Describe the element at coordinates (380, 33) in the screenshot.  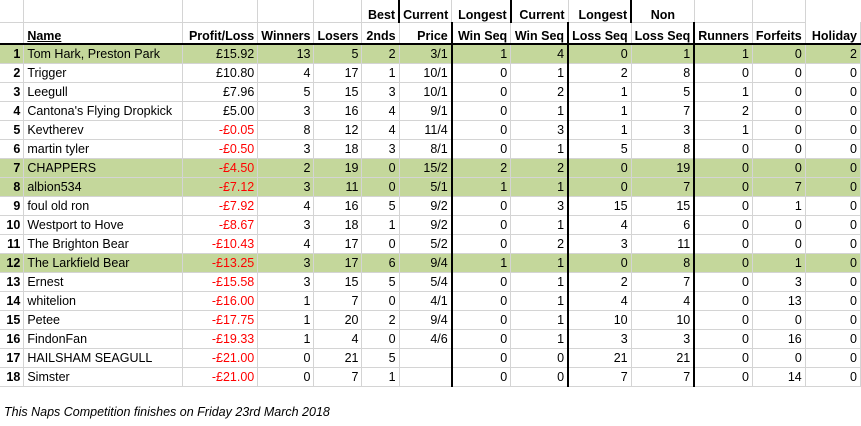
I see `header-seconds: 2nds` at that location.